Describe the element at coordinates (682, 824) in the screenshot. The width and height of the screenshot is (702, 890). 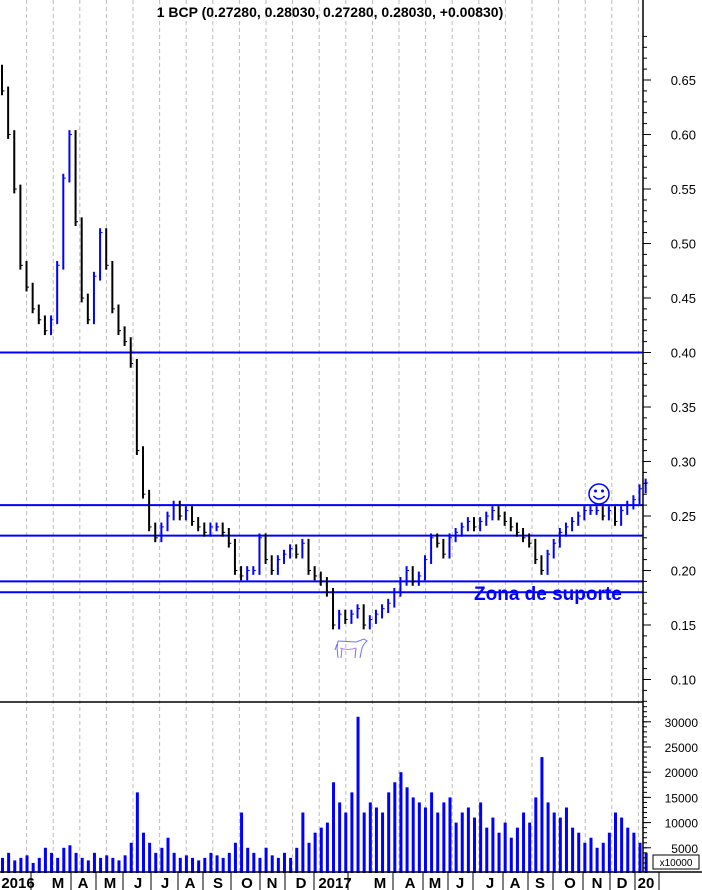
I see `volume-tick-label: 10000` at that location.